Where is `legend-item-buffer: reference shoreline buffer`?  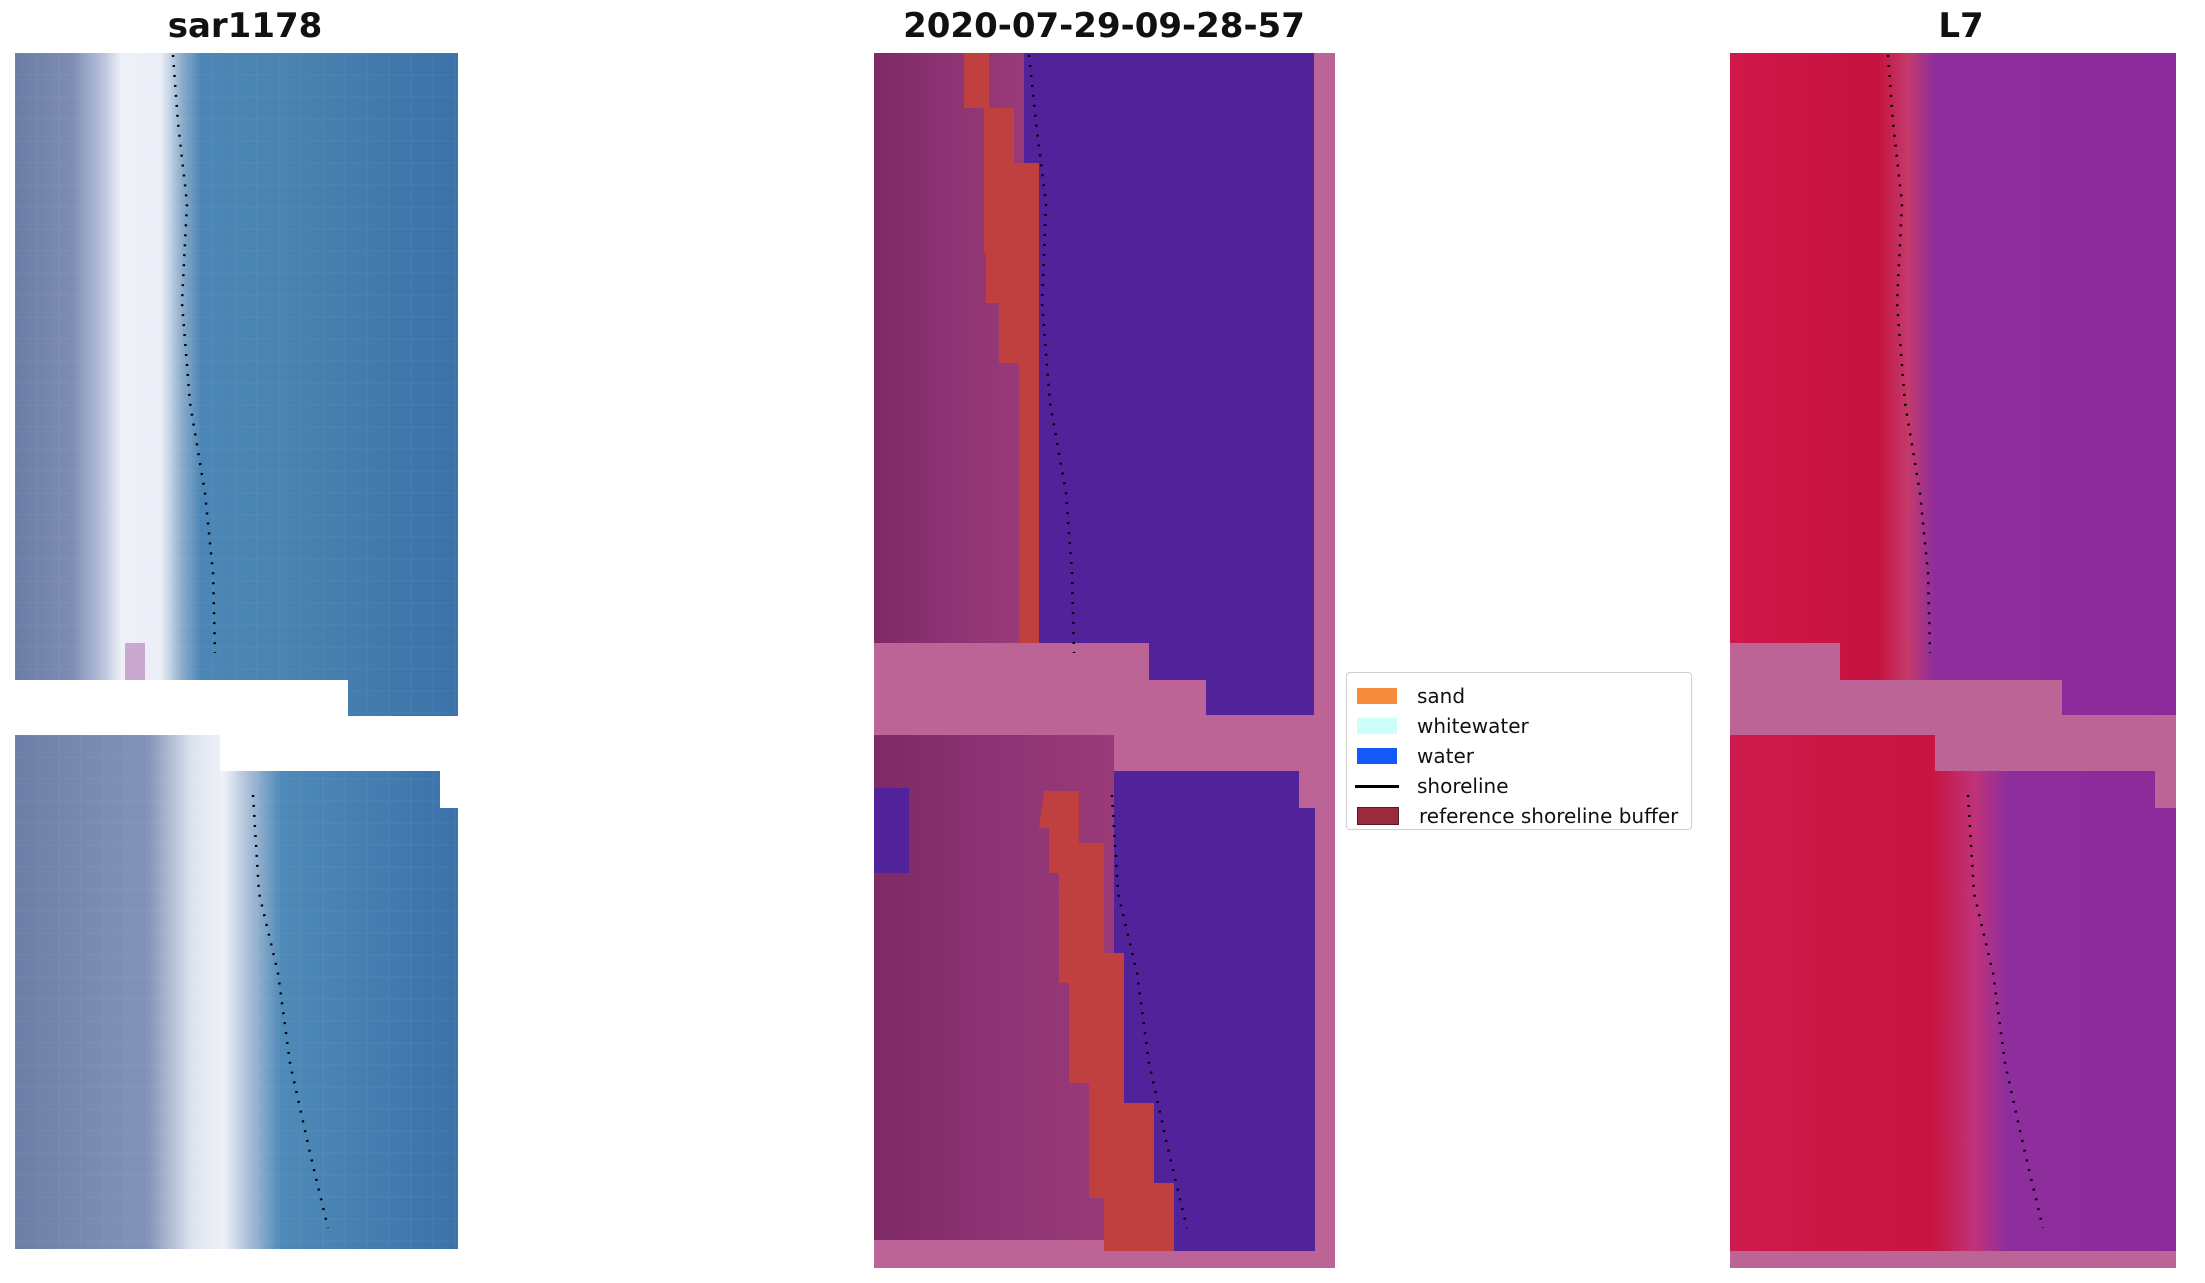
legend-item-buffer: reference shoreline buffer is located at coordinates (1512, 816).